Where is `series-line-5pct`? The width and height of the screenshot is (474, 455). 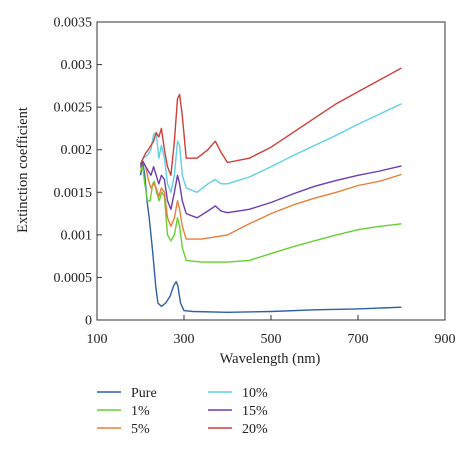
series-line-5pct is located at coordinates (270, 200).